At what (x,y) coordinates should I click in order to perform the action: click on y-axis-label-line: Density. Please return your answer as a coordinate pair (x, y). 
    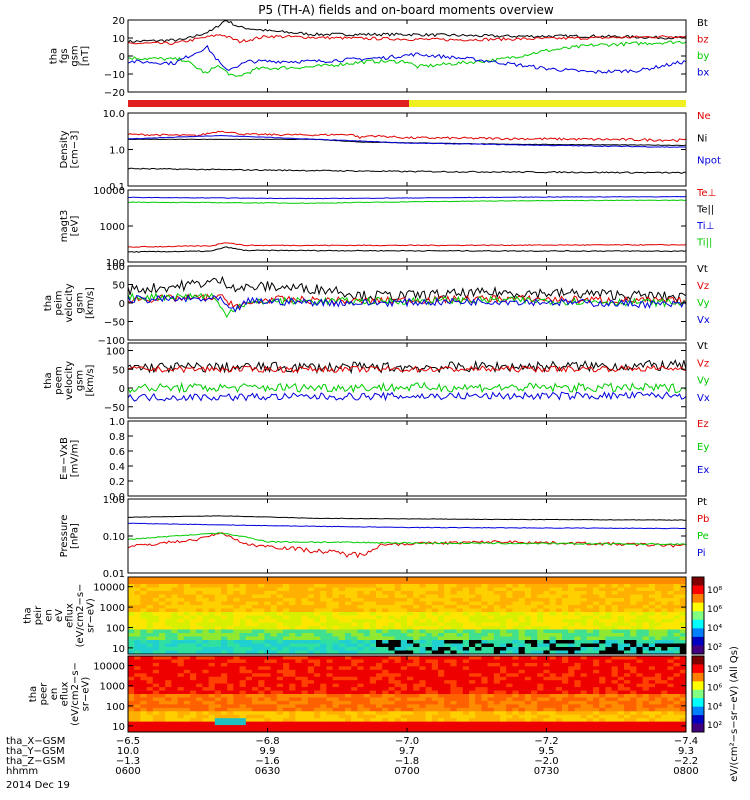
    Looking at the image, I should click on (64, 149).